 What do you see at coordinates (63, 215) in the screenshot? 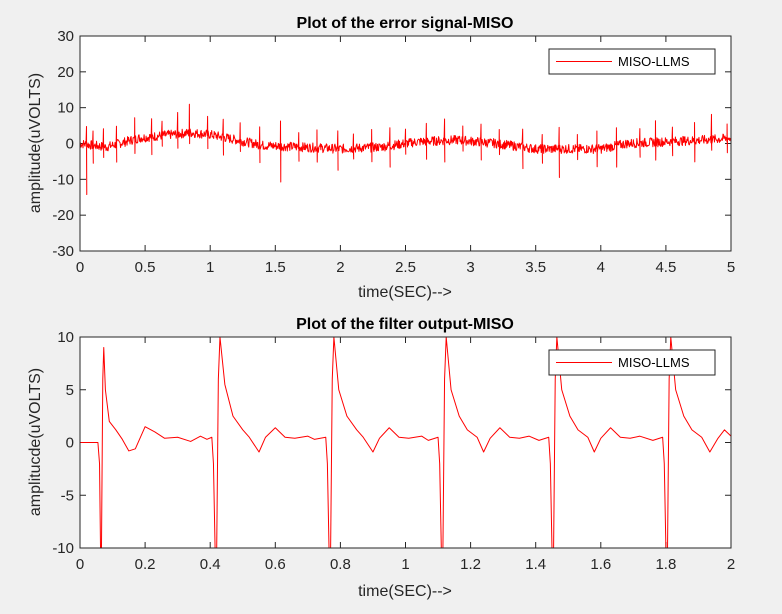
I see `error-signal-y-tick-label: -20` at bounding box center [63, 215].